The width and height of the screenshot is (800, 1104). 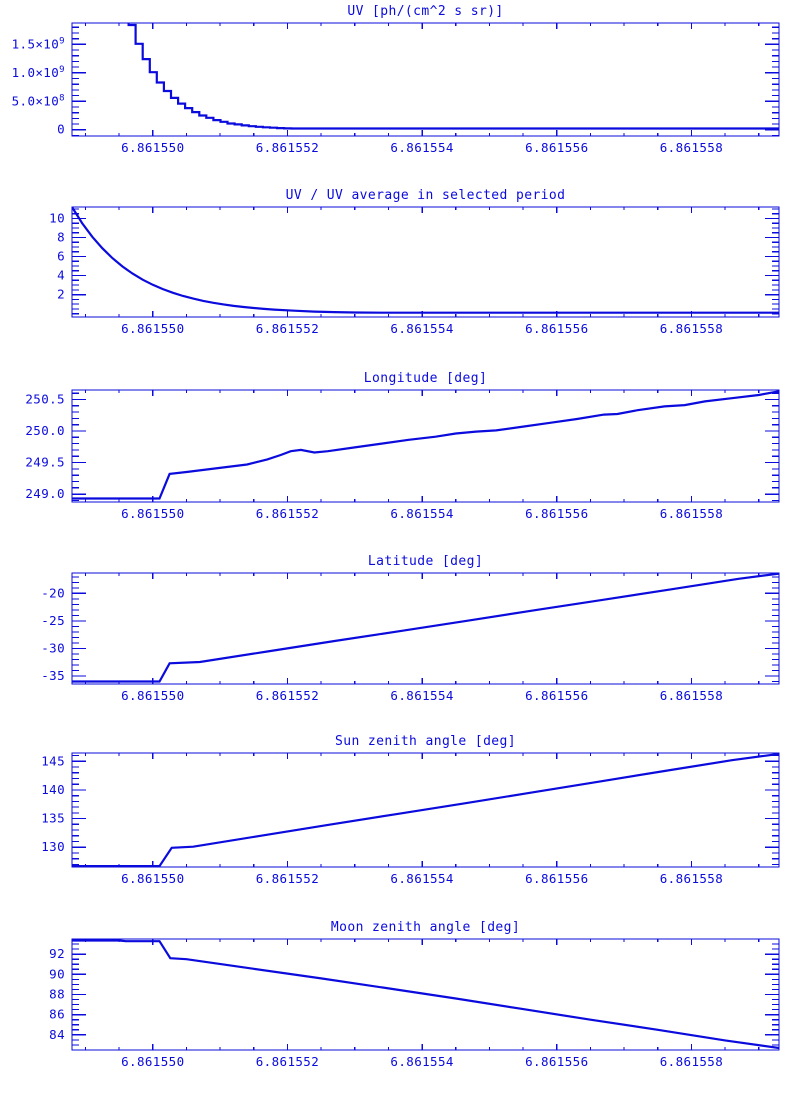 I want to click on y-tick-label: 4, so click(x=61, y=275).